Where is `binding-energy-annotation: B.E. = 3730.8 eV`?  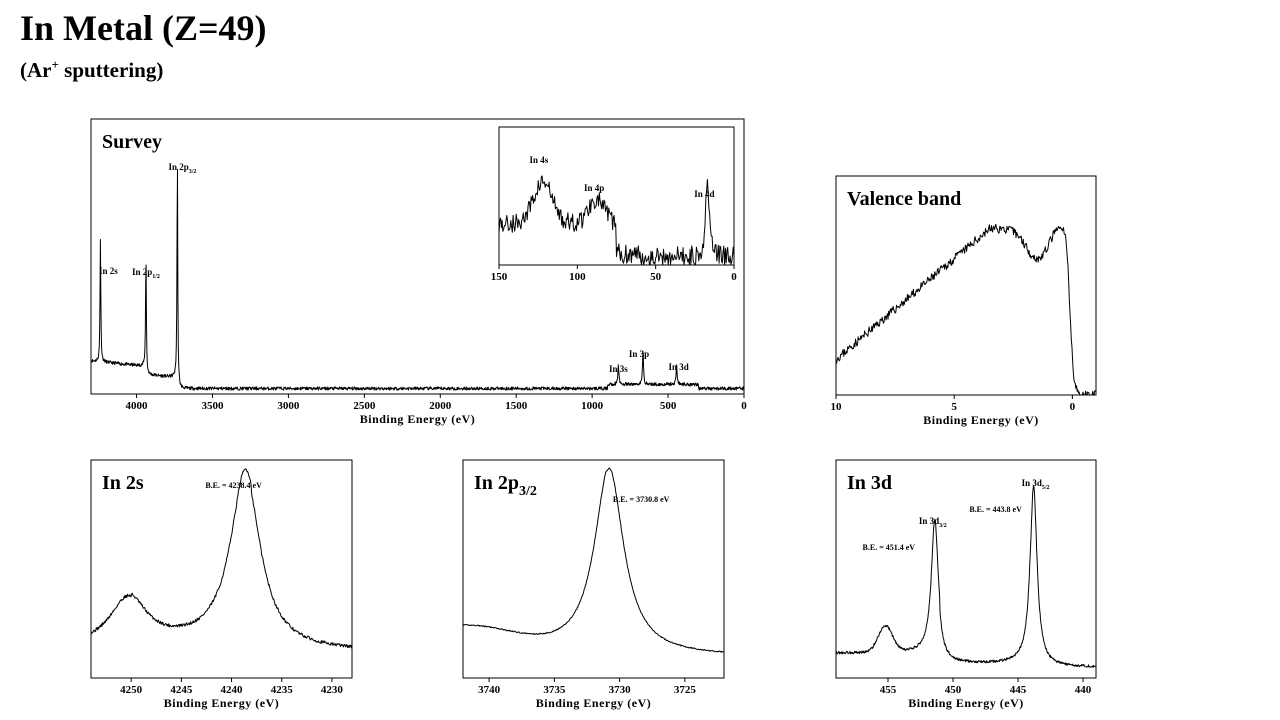
binding-energy-annotation: B.E. = 3730.8 eV is located at coordinates (641, 499).